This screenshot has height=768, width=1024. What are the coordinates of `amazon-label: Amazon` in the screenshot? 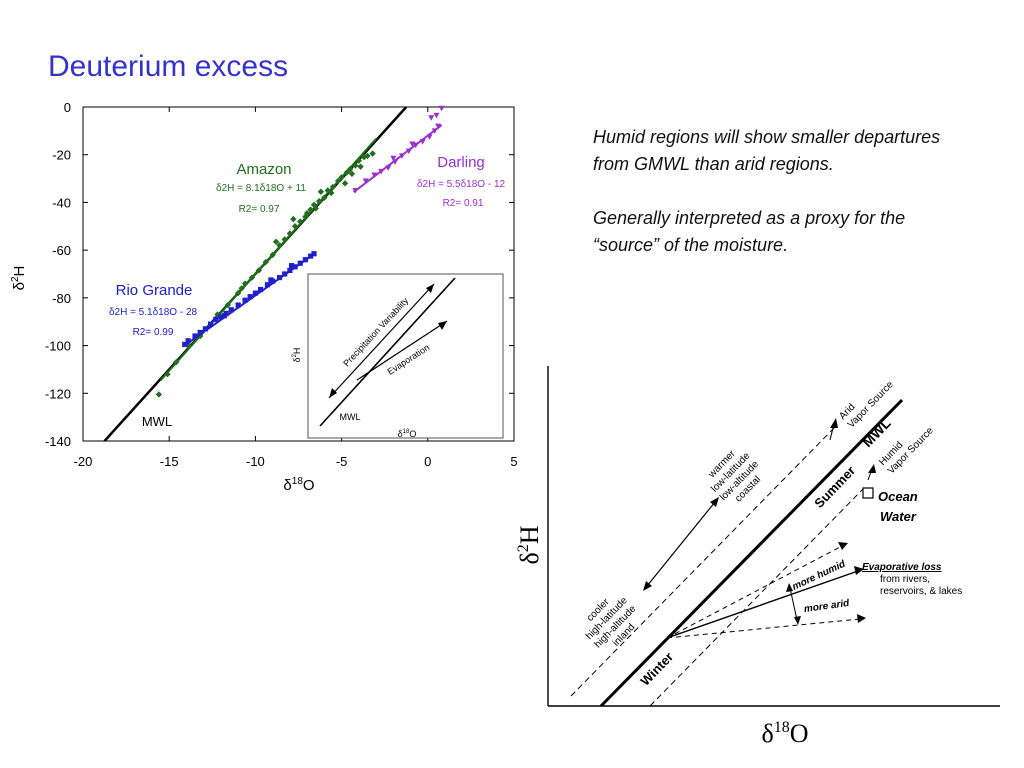 It's located at (263, 169).